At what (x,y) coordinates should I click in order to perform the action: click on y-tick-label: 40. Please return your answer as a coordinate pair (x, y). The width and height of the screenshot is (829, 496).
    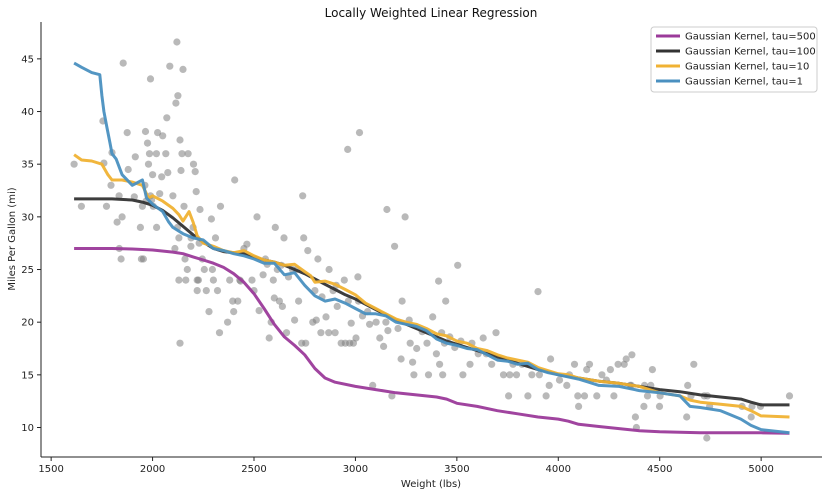
    Looking at the image, I should click on (27, 112).